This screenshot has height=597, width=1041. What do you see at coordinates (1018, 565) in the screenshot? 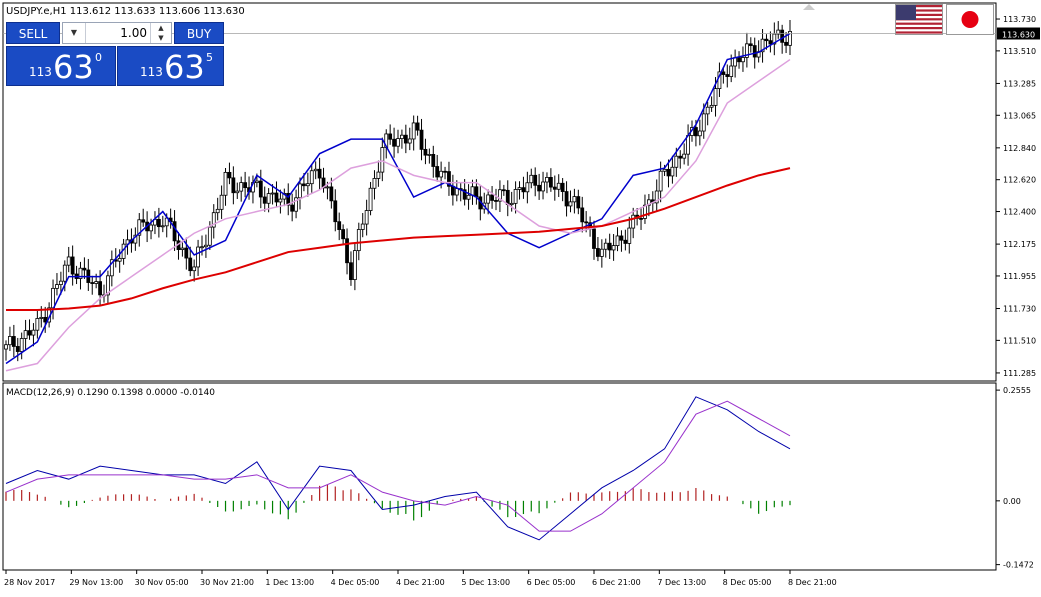
I see `macd-tick-label: -0.1472` at bounding box center [1018, 565].